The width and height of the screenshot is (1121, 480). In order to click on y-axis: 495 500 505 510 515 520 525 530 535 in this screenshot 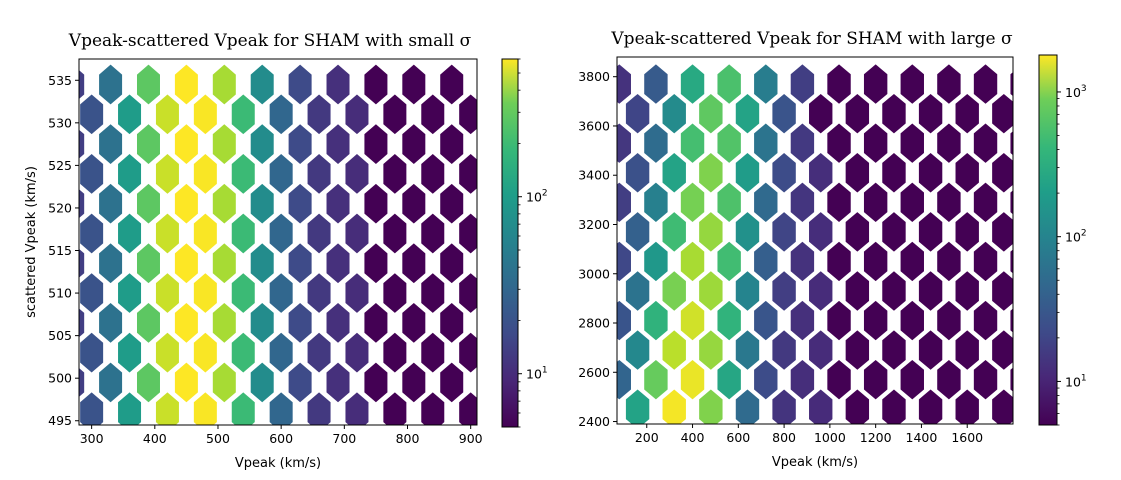, I will do `click(63, 250)`.